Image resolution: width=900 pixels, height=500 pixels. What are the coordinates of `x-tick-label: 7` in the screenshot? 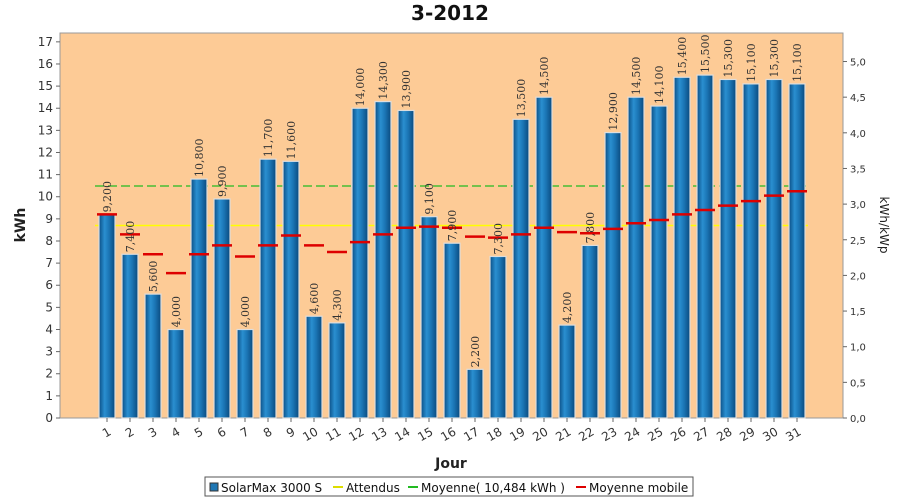 It's located at (245, 432).